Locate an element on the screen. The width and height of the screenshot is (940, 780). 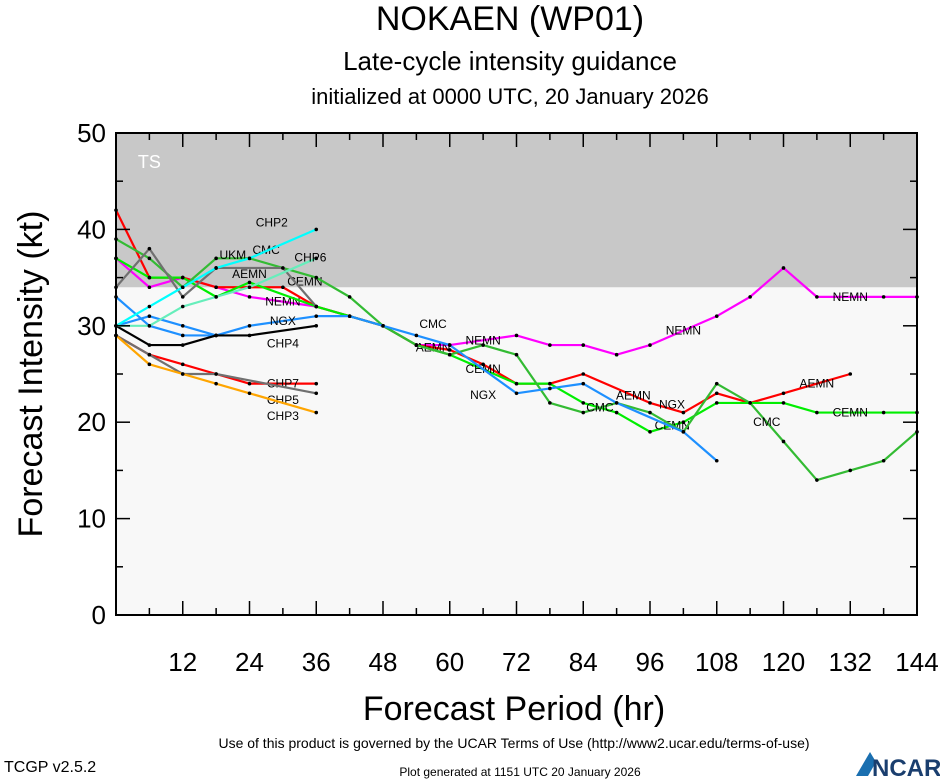
x-tick-label: 144 is located at coordinates (916, 662).